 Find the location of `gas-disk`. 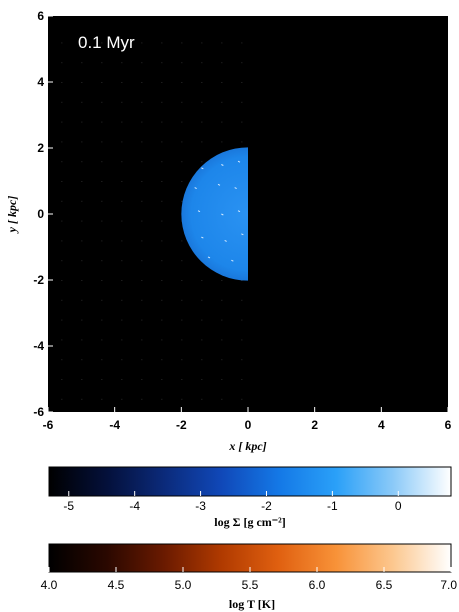

gas-disk is located at coordinates (214, 214).